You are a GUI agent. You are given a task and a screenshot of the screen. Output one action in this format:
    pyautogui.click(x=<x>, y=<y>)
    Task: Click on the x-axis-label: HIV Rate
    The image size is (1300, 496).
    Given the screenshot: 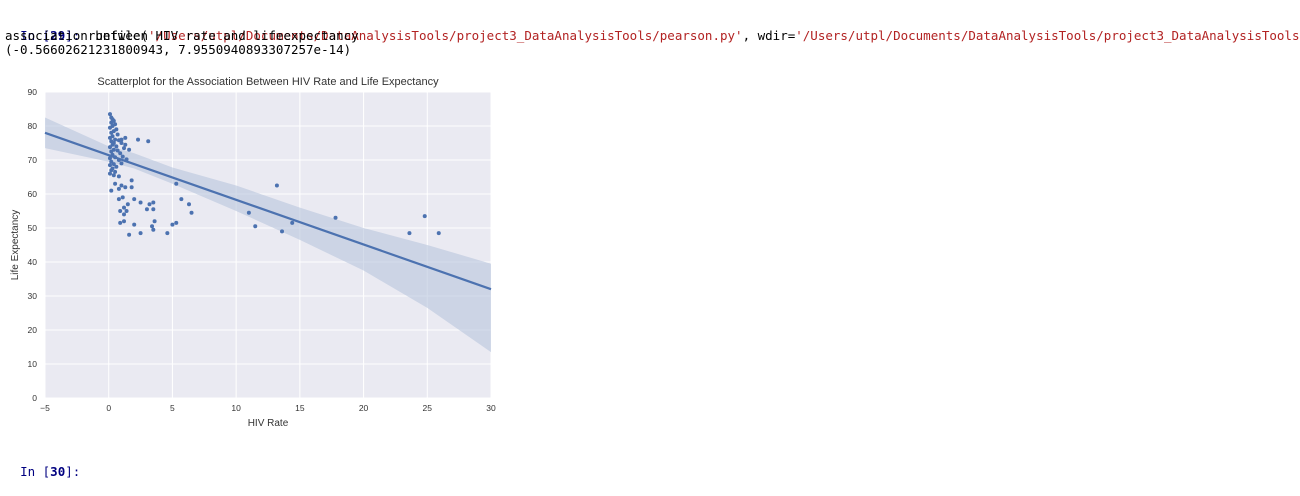 What is the action you would take?
    pyautogui.click(x=268, y=423)
    